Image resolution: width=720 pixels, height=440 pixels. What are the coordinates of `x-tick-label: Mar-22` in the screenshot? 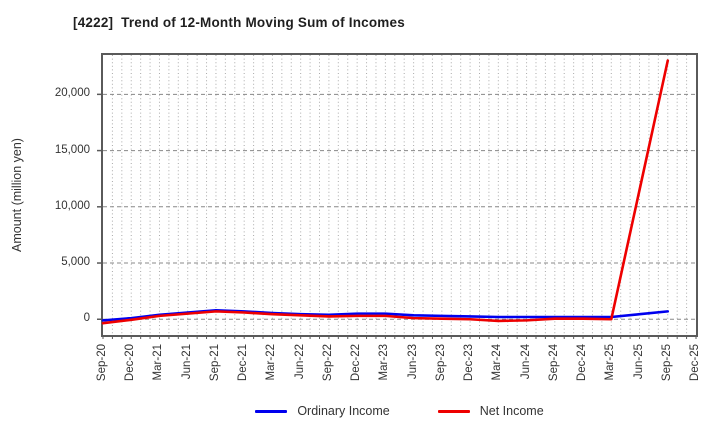 It's located at (271, 362).